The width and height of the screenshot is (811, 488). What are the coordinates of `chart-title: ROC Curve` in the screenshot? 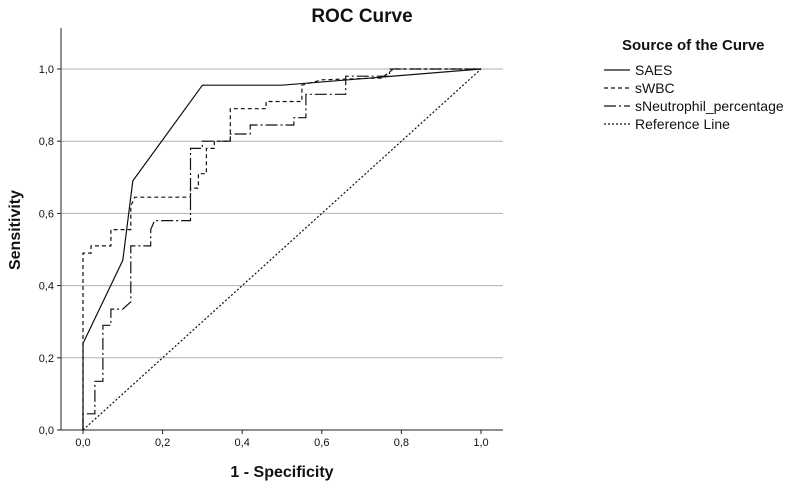 It's located at (361, 16).